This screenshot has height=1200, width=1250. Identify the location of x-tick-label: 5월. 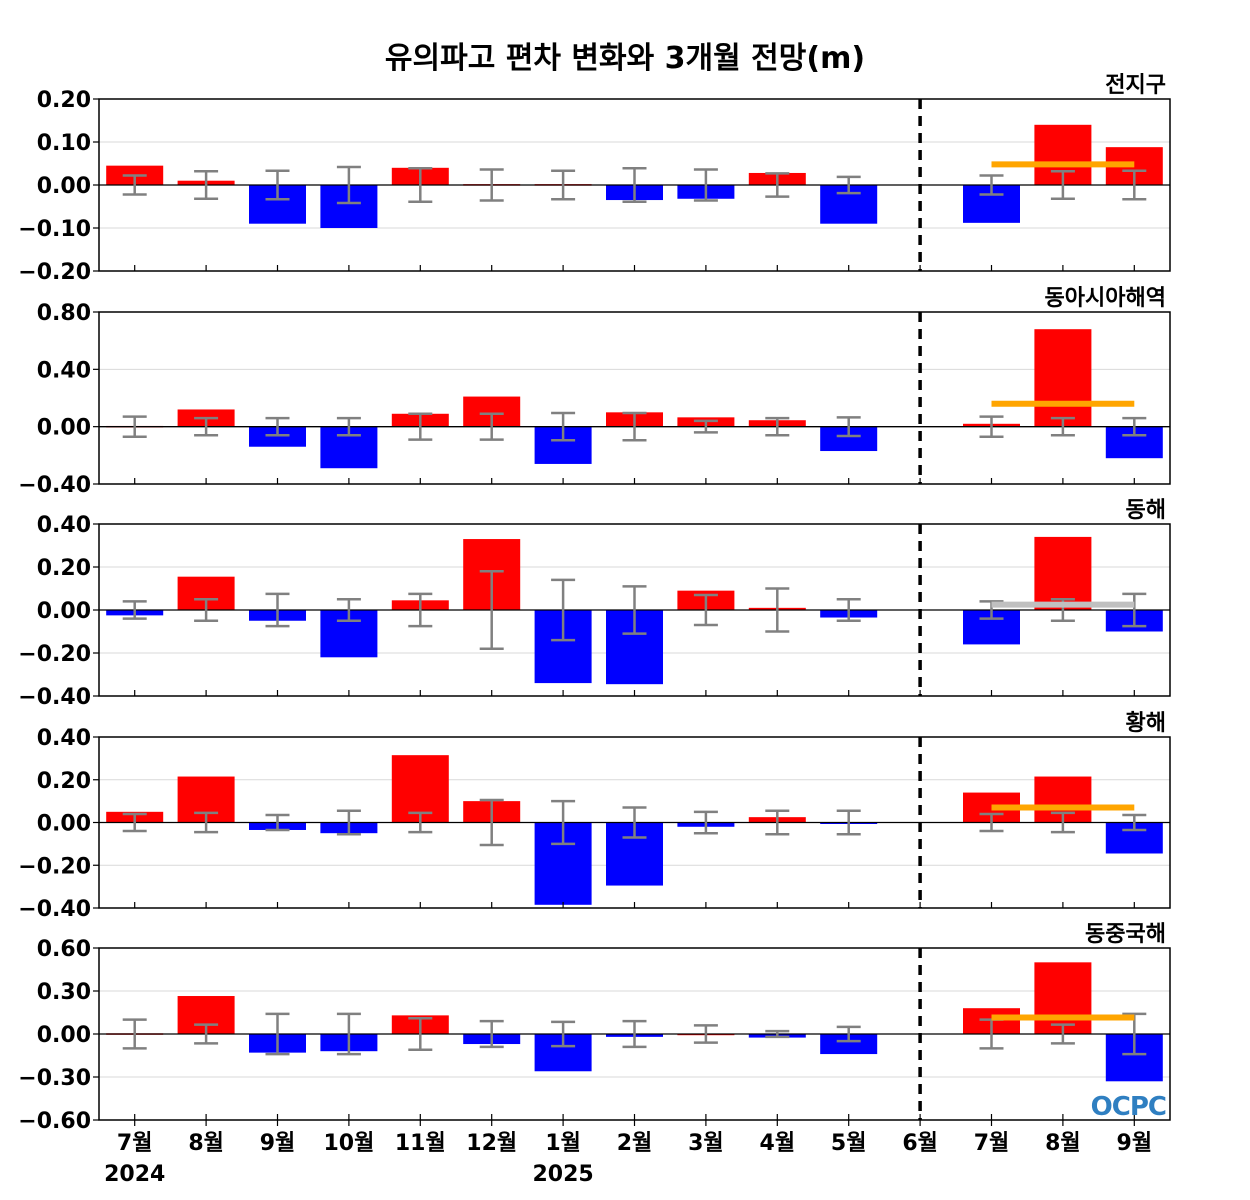
(849, 1143).